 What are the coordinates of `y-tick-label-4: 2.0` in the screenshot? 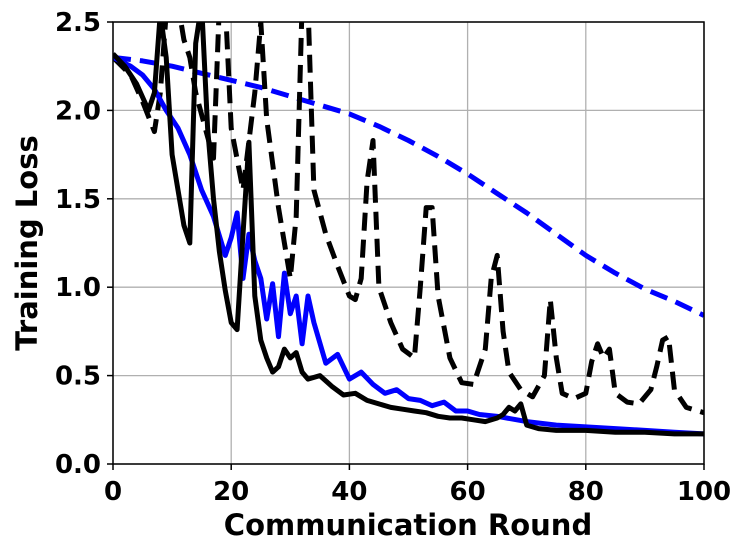 It's located at (78, 111).